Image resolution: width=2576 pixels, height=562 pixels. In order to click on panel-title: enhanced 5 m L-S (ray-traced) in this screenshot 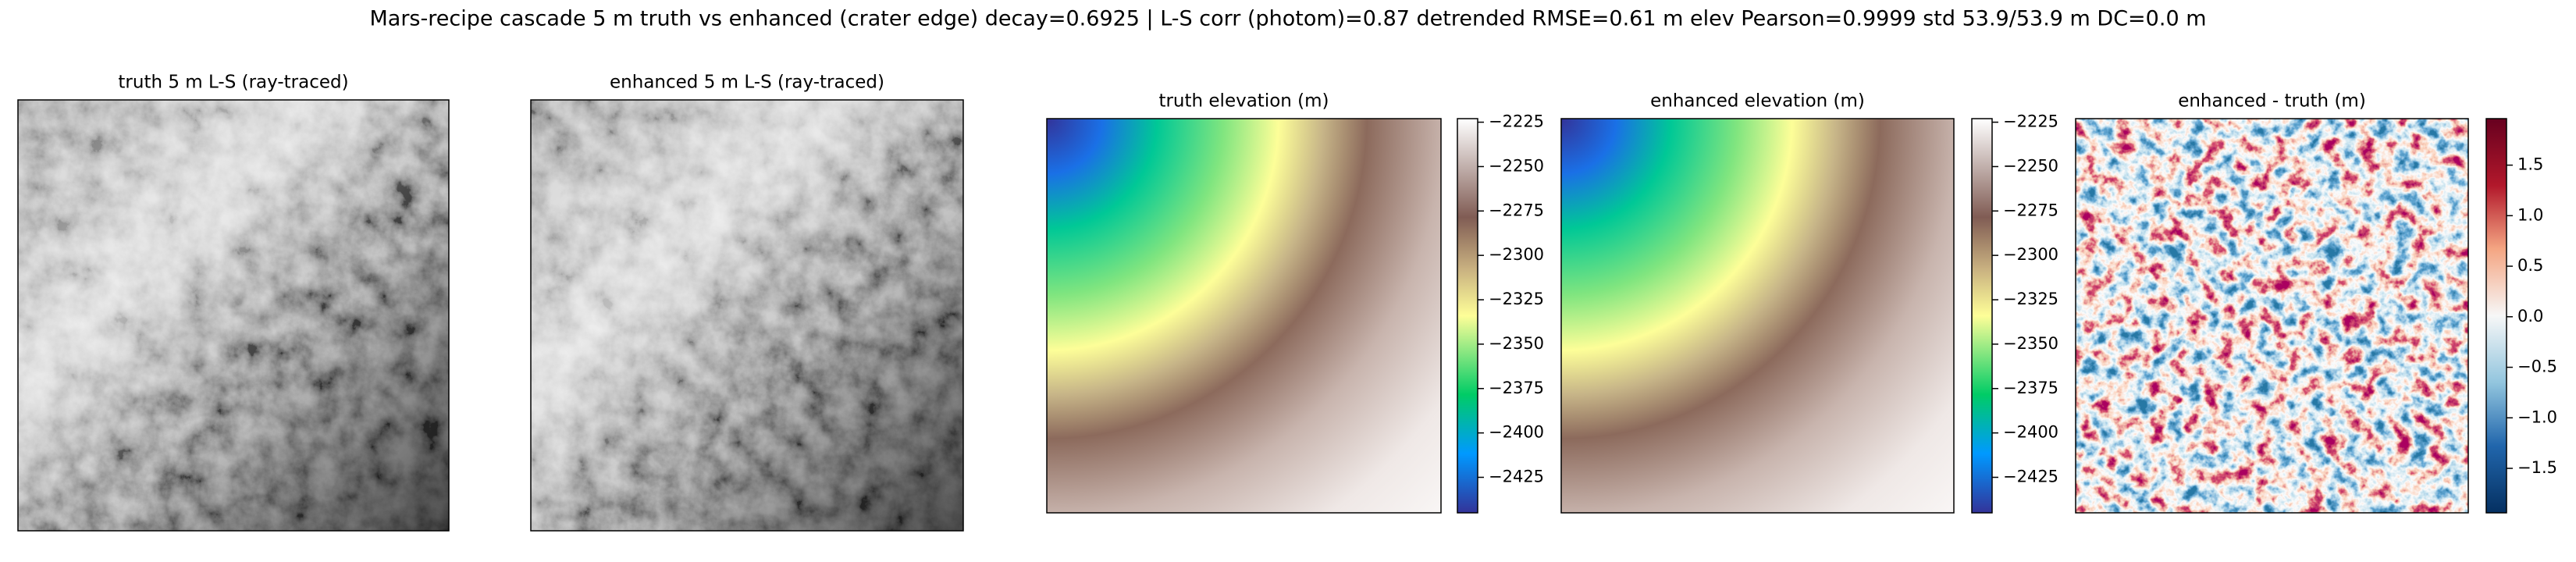, I will do `click(747, 83)`.